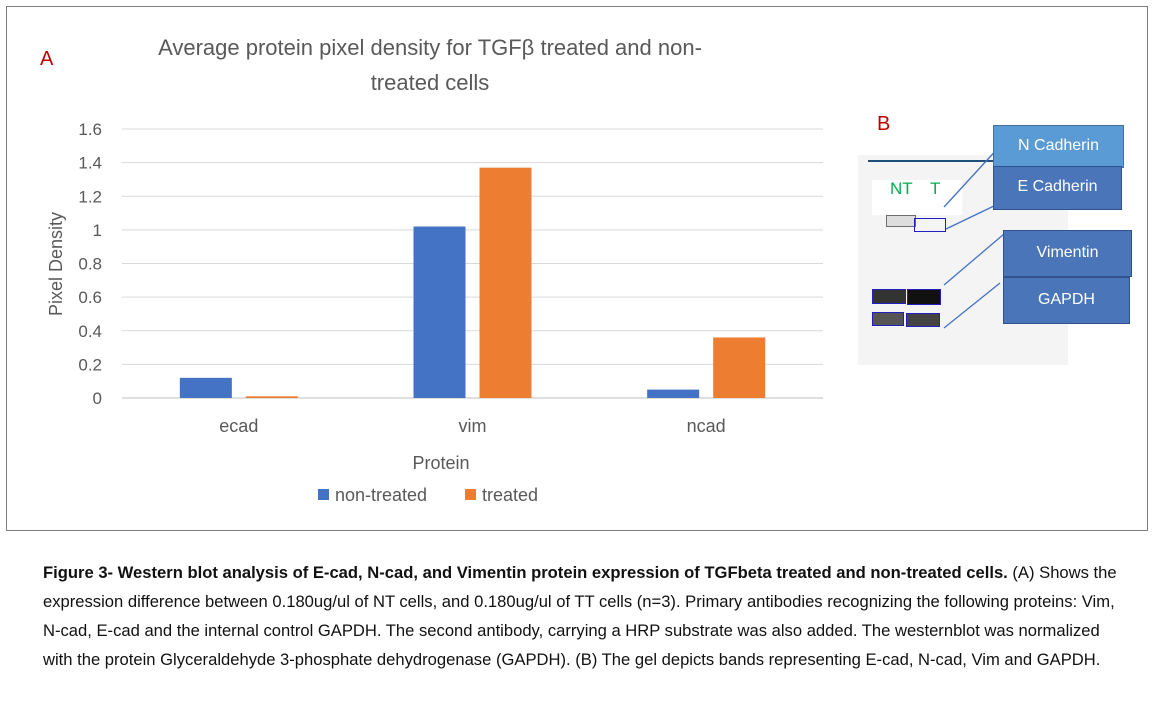  What do you see at coordinates (97, 230) in the screenshot?
I see `y-tick-label: 1` at bounding box center [97, 230].